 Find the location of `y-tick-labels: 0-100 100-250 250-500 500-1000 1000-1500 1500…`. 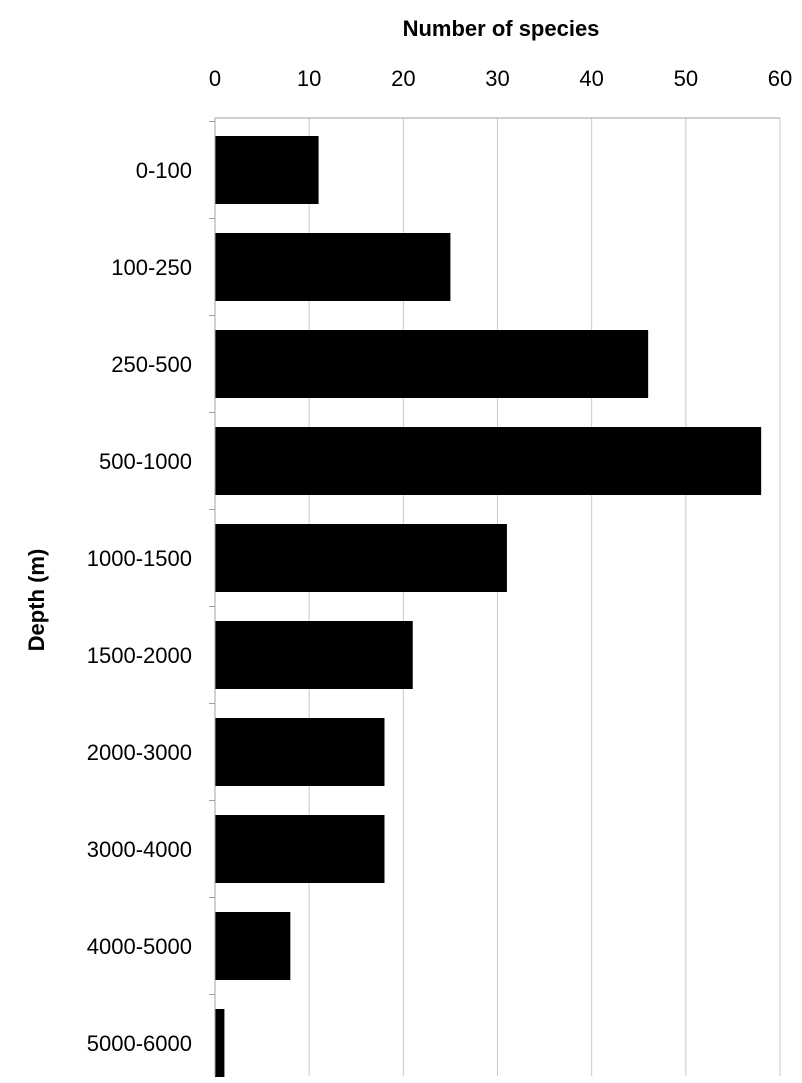

y-tick-labels: 0-100 100-250 250-500 500-1000 1000-1500 1500… is located at coordinates (151, 588).